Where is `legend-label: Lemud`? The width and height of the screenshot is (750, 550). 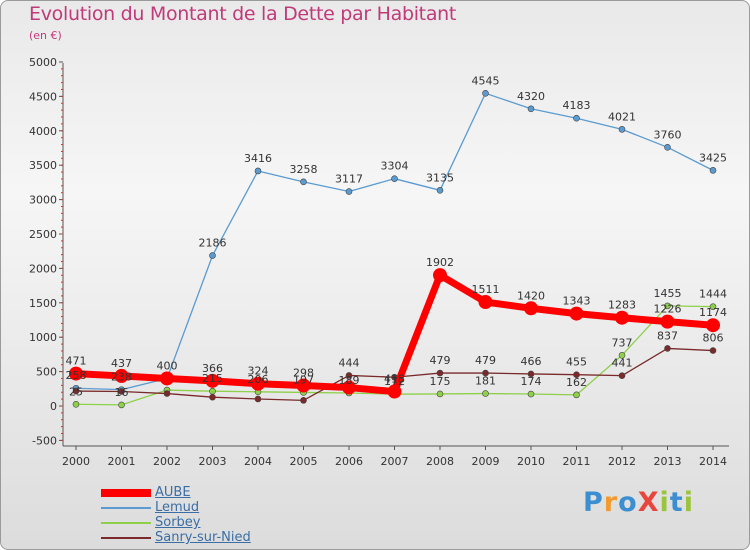 legend-label: Lemud is located at coordinates (177, 507).